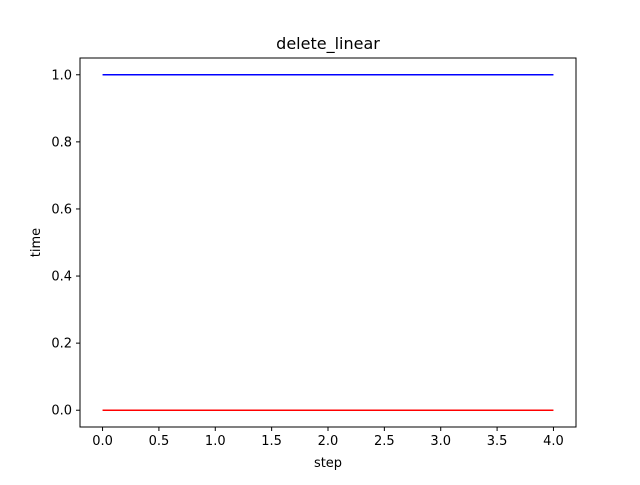  What do you see at coordinates (328, 441) in the screenshot?
I see `x-tick-label: 2.0` at bounding box center [328, 441].